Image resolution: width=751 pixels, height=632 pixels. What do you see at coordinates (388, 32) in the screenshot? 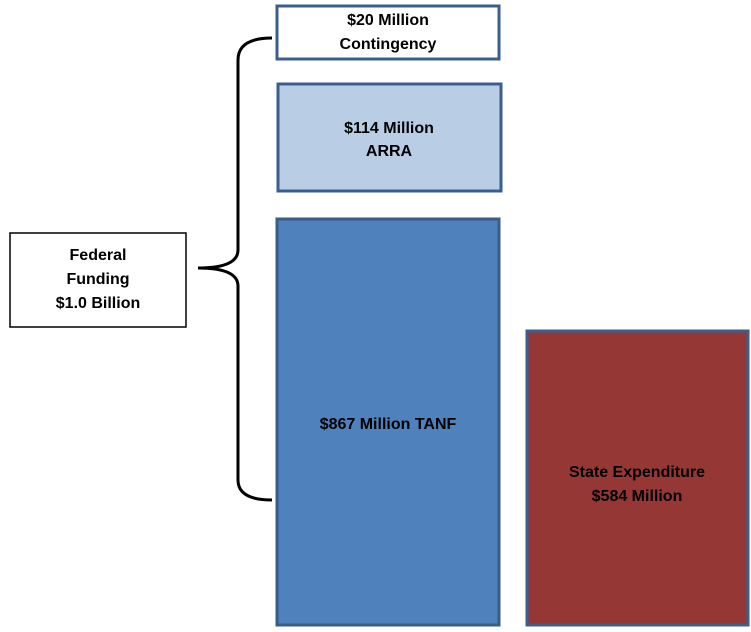
I see `contingency-box` at bounding box center [388, 32].